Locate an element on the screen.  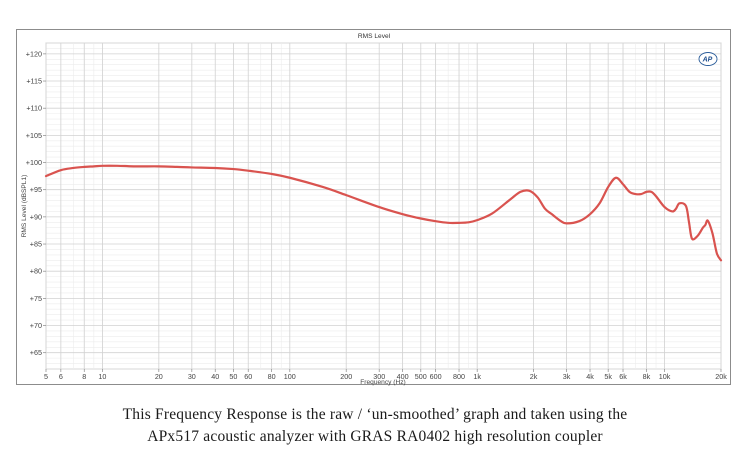
x-tick-label: 5k is located at coordinates (608, 376).